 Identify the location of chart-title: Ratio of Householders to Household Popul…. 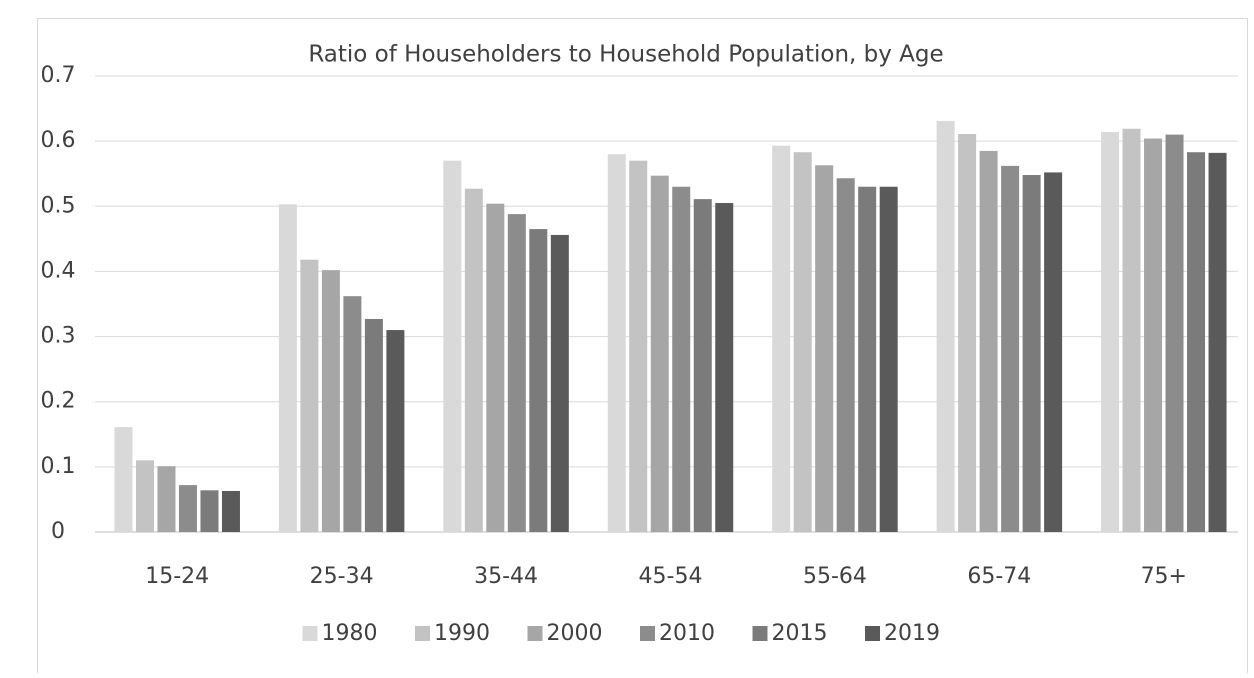
(625, 55).